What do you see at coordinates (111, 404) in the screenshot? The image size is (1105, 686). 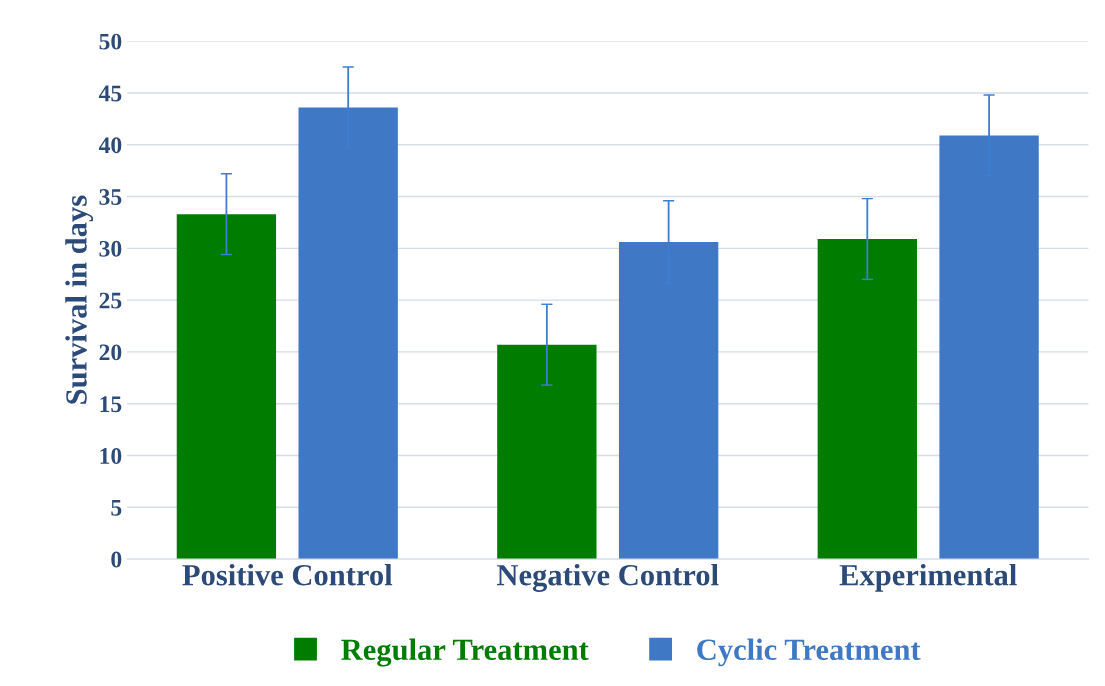 I see `y-tick-label: 15` at bounding box center [111, 404].